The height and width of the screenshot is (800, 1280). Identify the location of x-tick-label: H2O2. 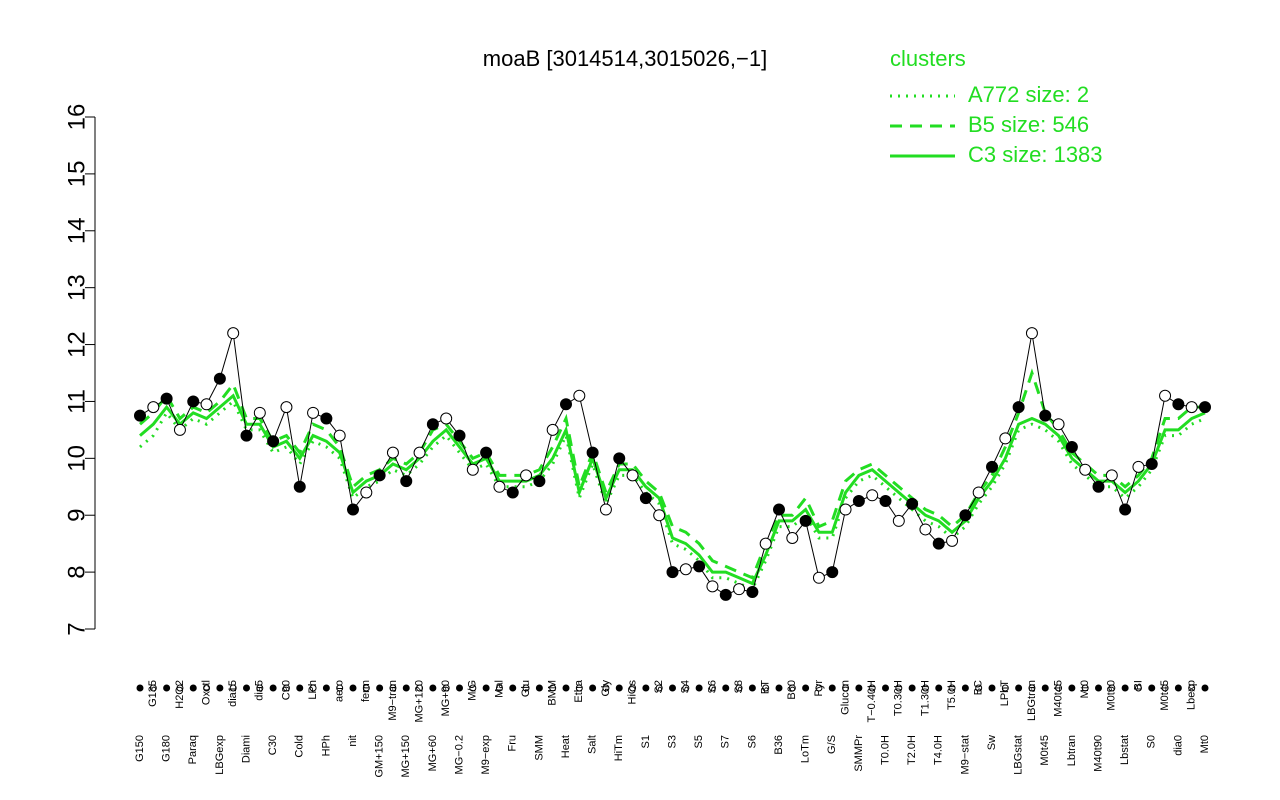
(180, 694).